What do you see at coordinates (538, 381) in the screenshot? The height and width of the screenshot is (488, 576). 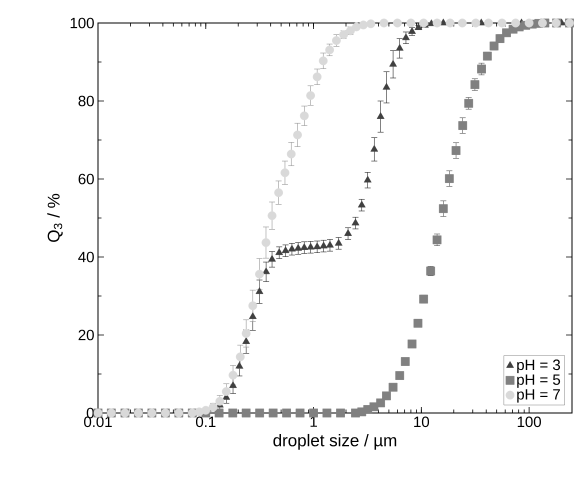 I see `legend-label: pH = 5` at bounding box center [538, 381].